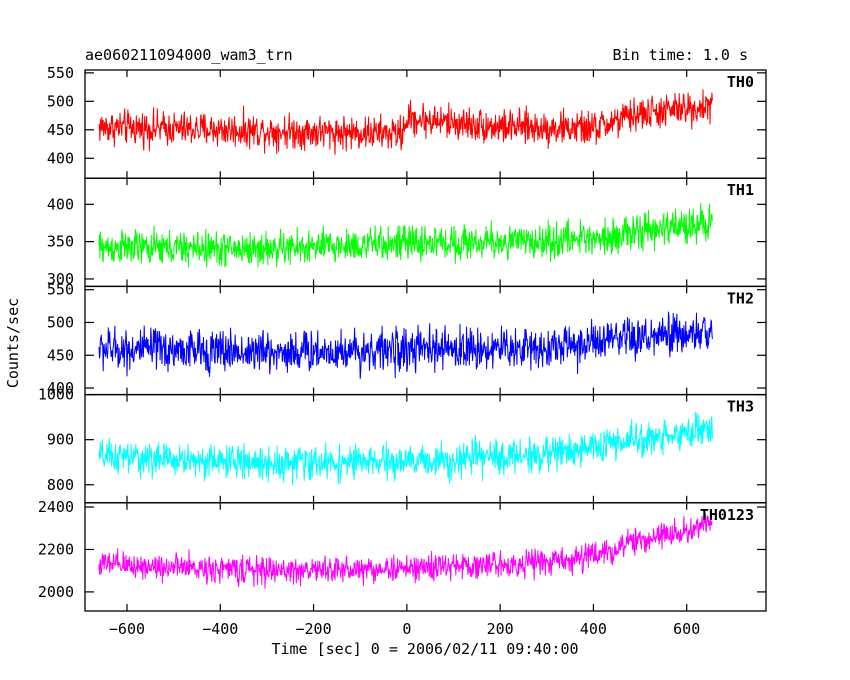 Image resolution: width=850 pixels, height=680 pixels. What do you see at coordinates (127, 629) in the screenshot?
I see `x-tick-label: −600` at bounding box center [127, 629].